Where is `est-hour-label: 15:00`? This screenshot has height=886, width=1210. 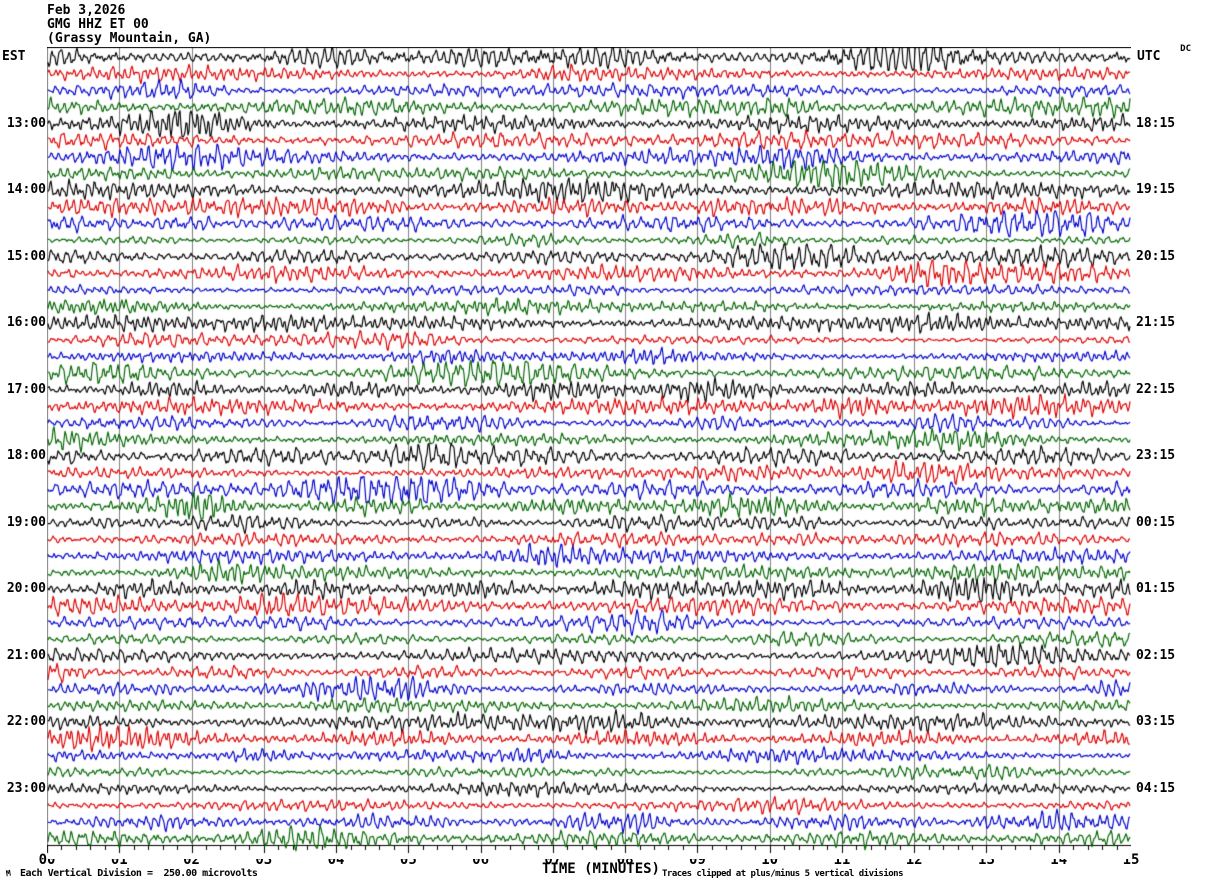
est-hour-label: 15:00 is located at coordinates (26, 256).